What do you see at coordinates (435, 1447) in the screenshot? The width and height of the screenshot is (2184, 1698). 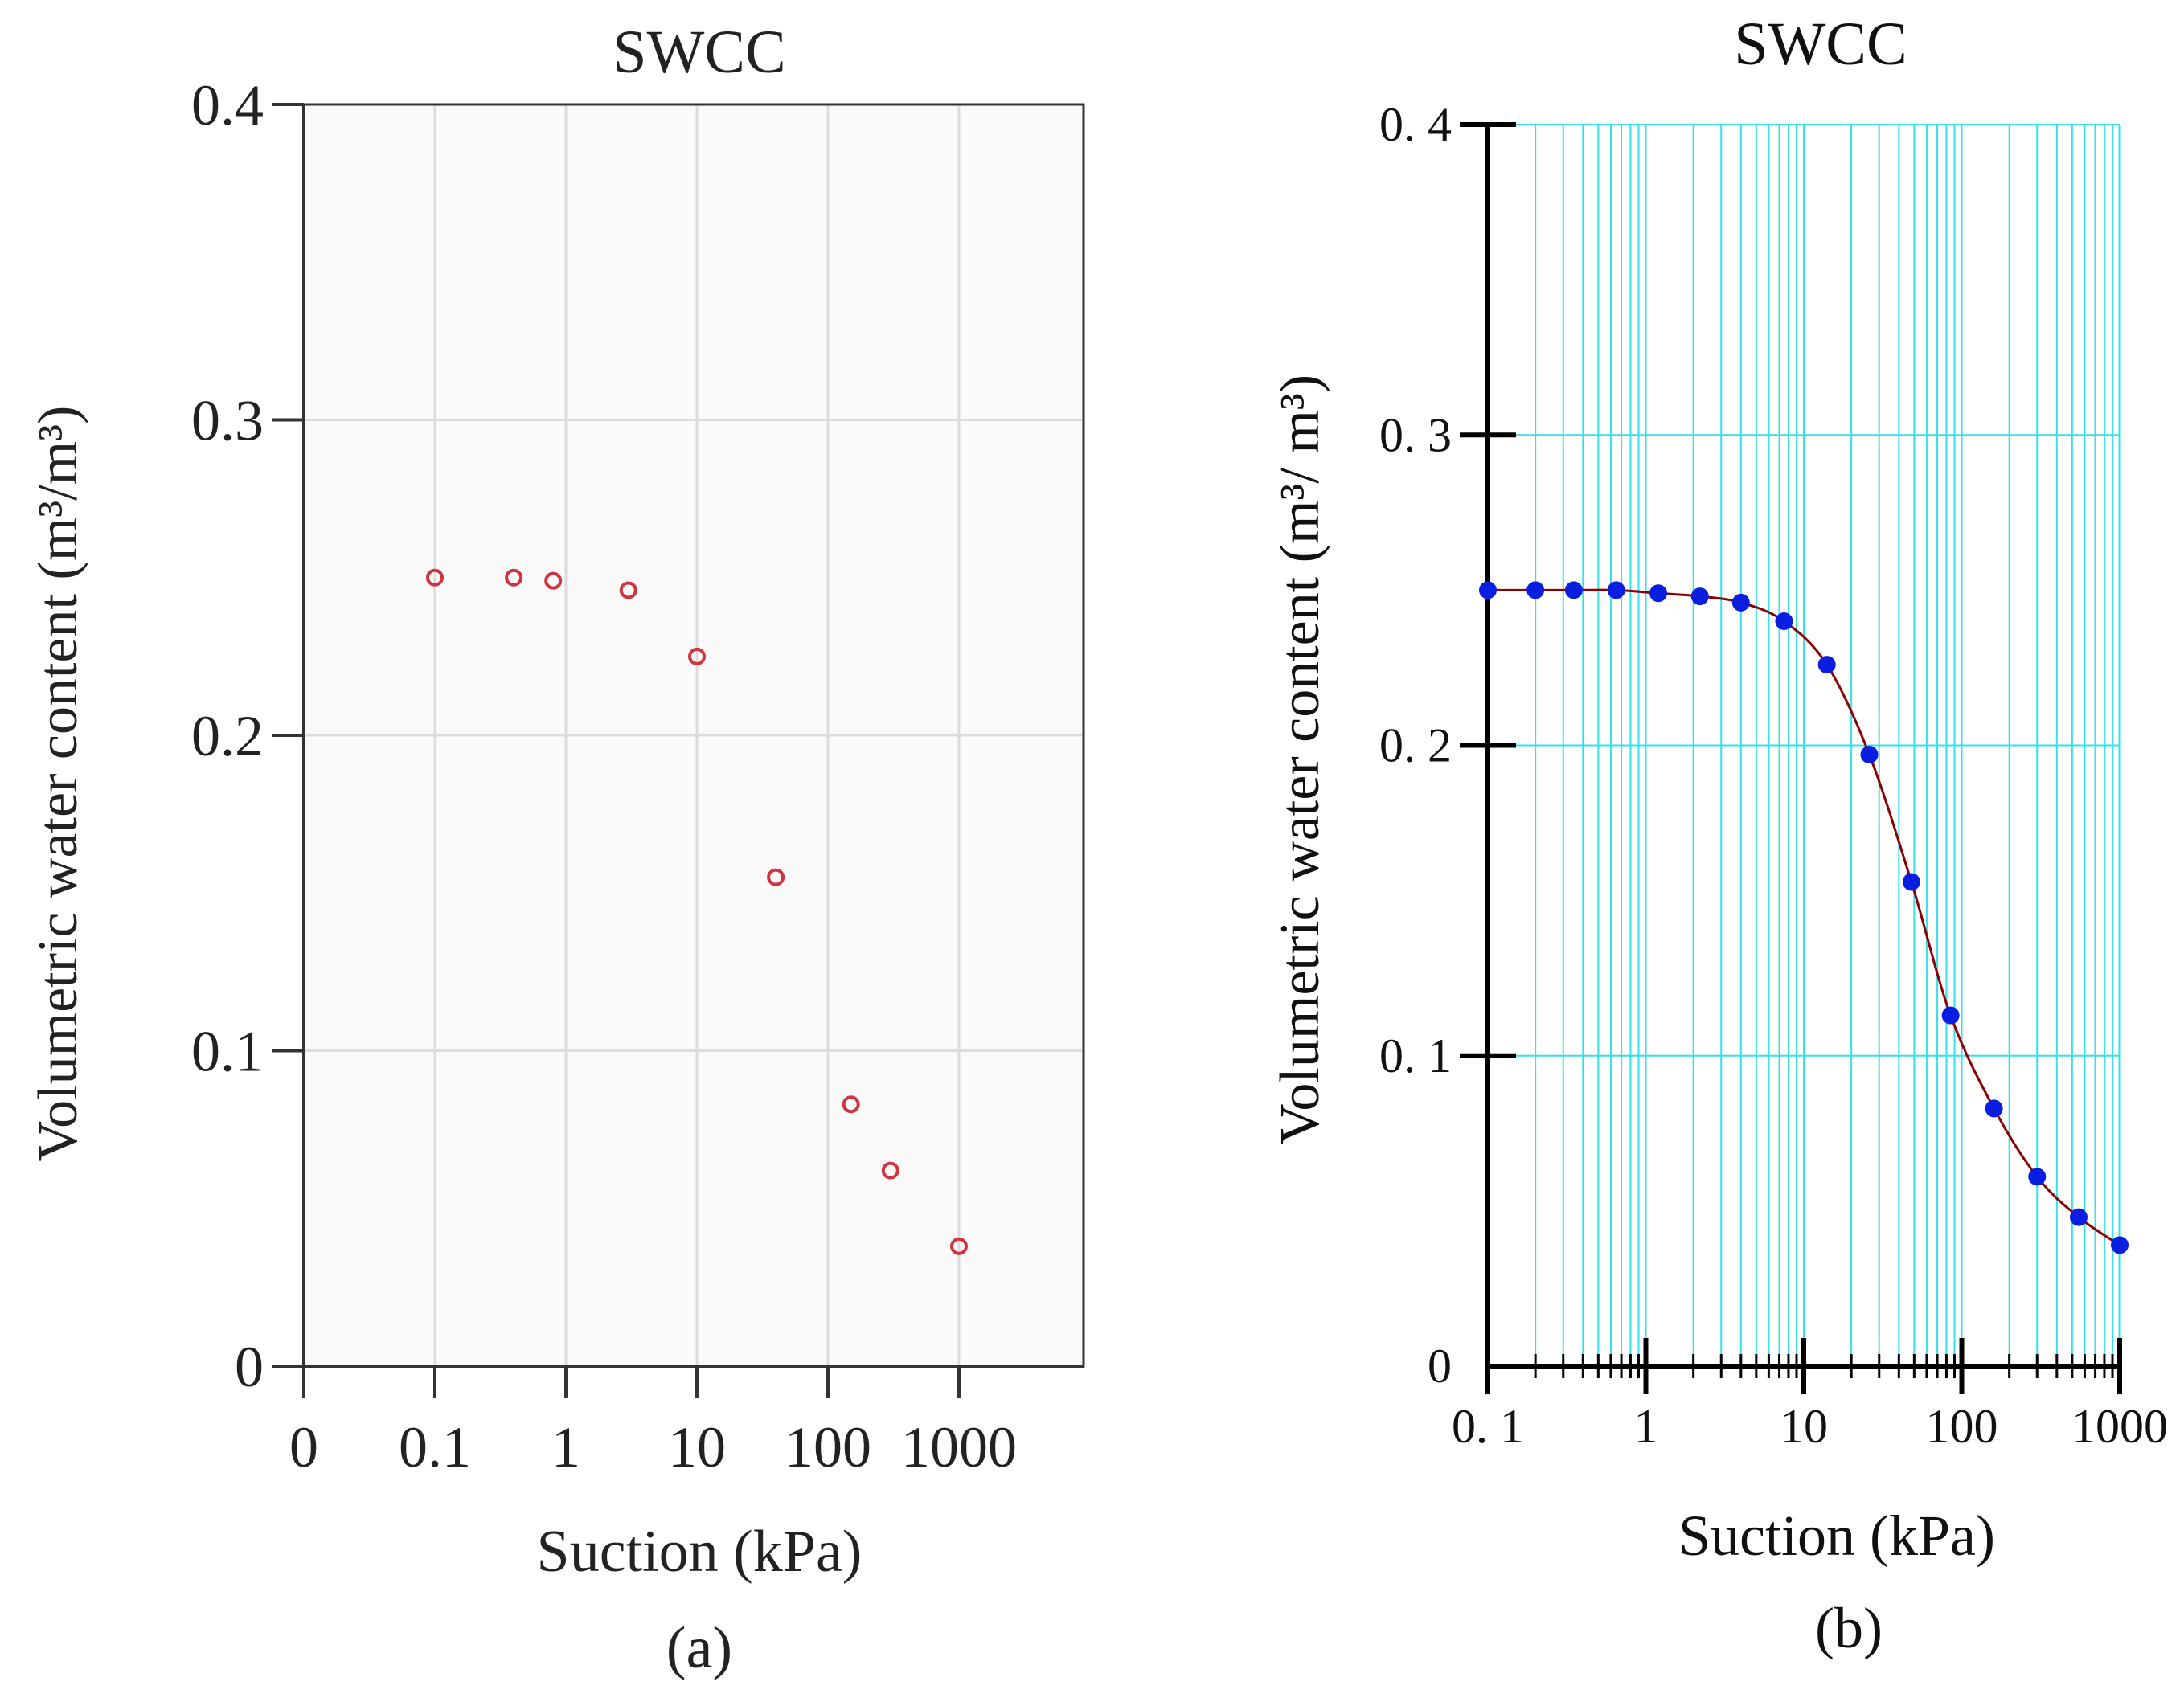 I see `panel-a-xtick-label: 0.1` at bounding box center [435, 1447].